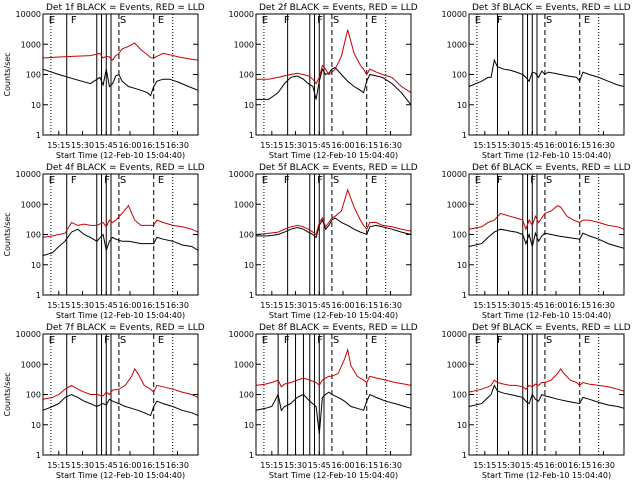  I want to click on panel-title: Det 6f BLACK = Events, RED = LLD, so click(551, 168).